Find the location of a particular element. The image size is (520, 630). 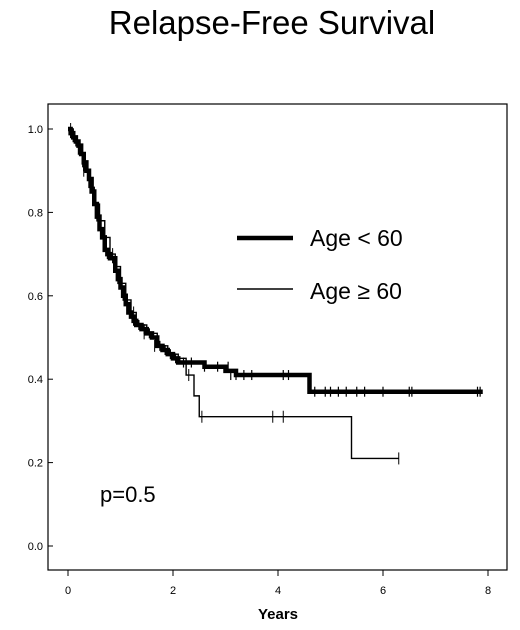

p-value-annotation: p=0.5 is located at coordinates (128, 494).